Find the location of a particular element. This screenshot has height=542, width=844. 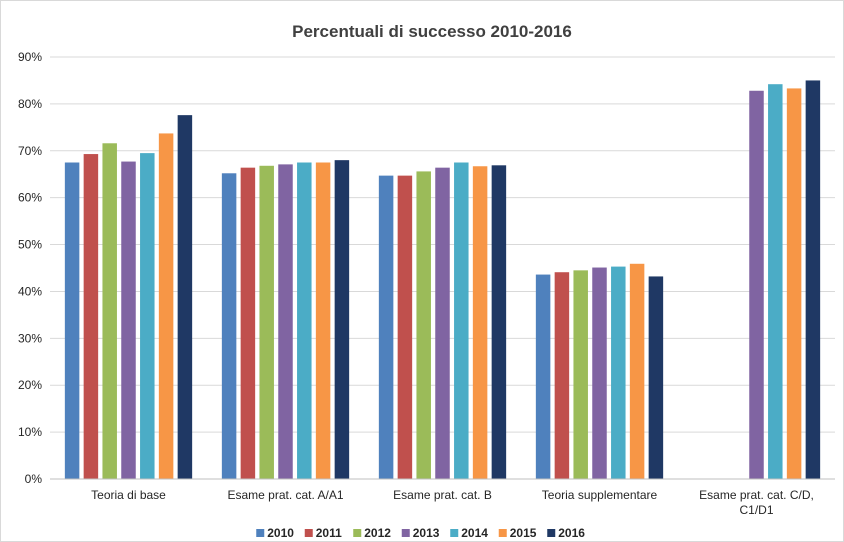

legend-item-2013: 2013 is located at coordinates (420, 533).